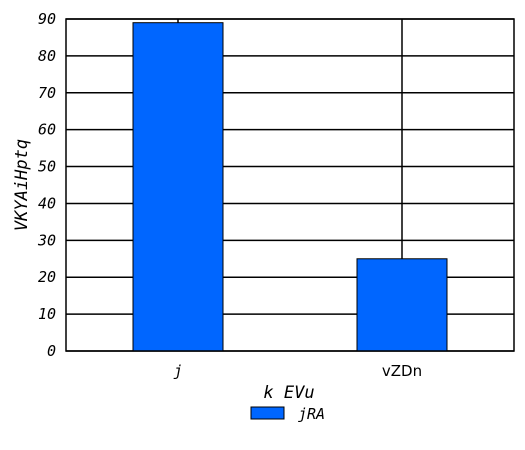 This screenshot has height=450, width=525. I want to click on y-tick-label: 30, so click(46, 240).